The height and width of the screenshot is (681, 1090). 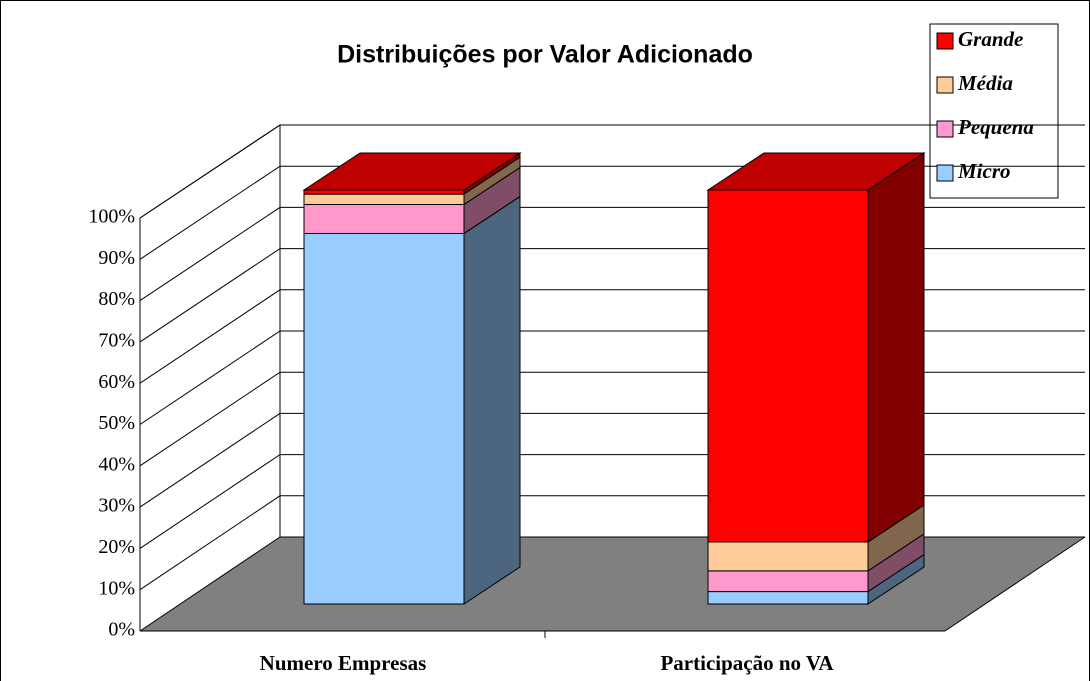 I want to click on y-tick-label: 80%, so click(x=116, y=299).